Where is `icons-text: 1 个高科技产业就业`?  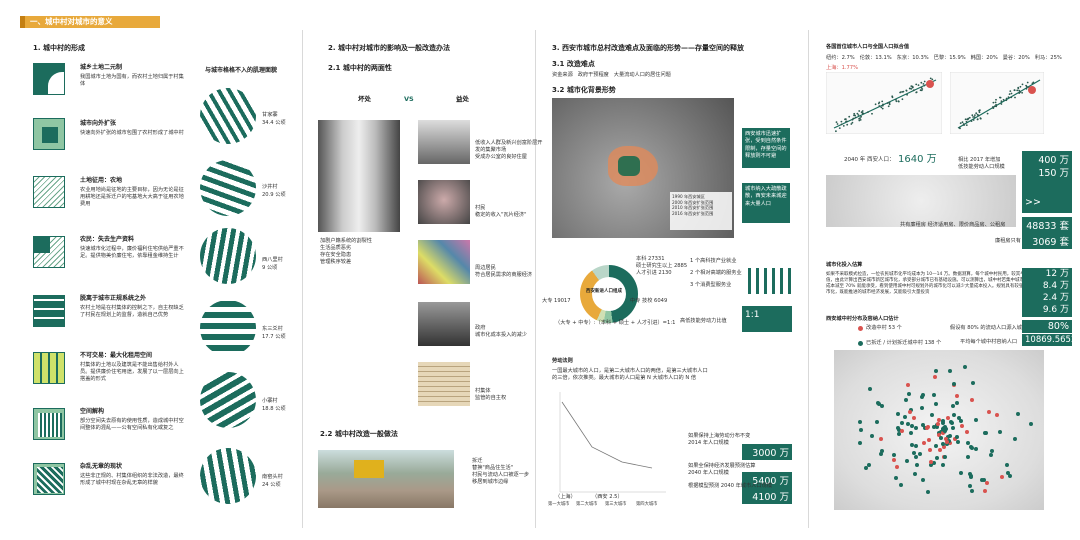 icons-text: 1 个高科技产业就业 is located at coordinates (713, 261).